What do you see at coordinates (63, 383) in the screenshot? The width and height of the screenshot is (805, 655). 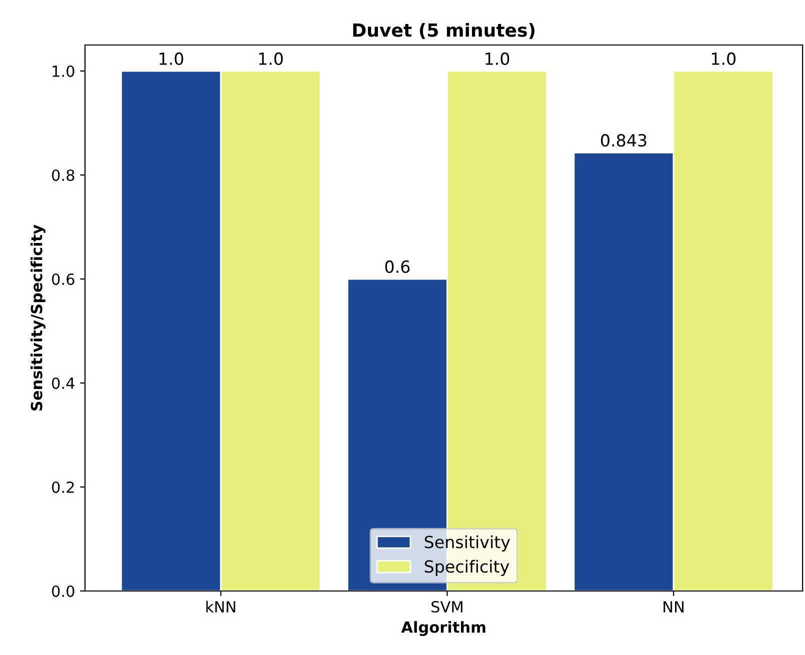 I see `y-tick-label: 0.4` at bounding box center [63, 383].